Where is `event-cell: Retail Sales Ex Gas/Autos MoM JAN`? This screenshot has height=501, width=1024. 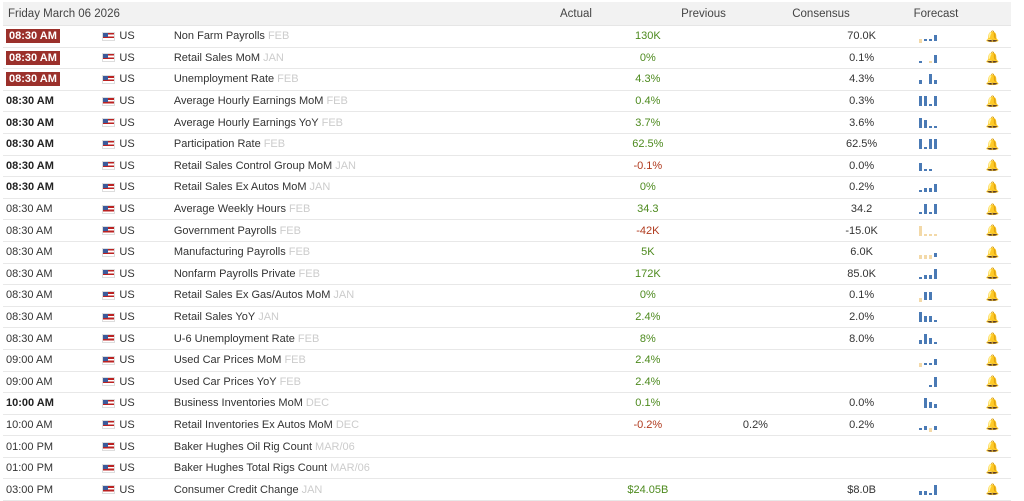 event-cell: Retail Sales Ex Gas/Autos MoM JAN is located at coordinates (323, 295).